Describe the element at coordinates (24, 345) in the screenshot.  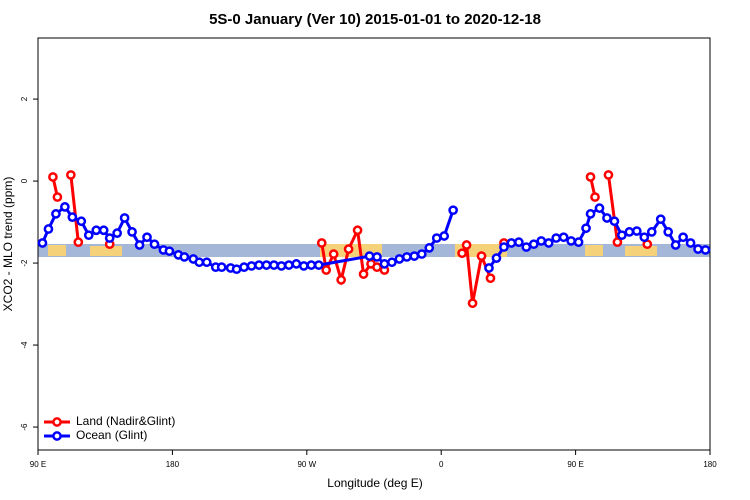
I see `y-tick-label: -4` at that location.